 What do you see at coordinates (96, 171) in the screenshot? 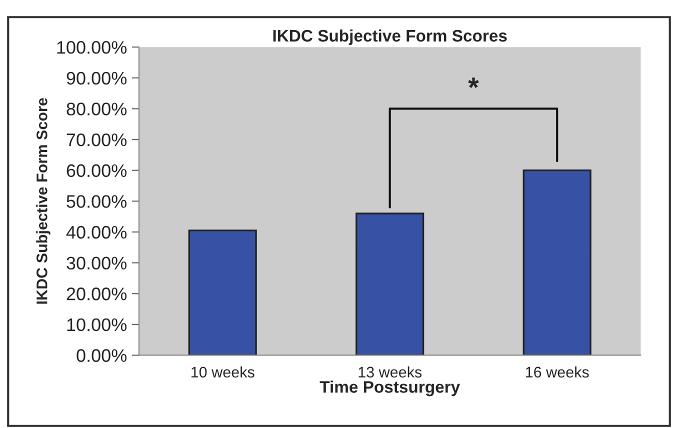
I see `y-tick-label: 60.00%` at bounding box center [96, 171].